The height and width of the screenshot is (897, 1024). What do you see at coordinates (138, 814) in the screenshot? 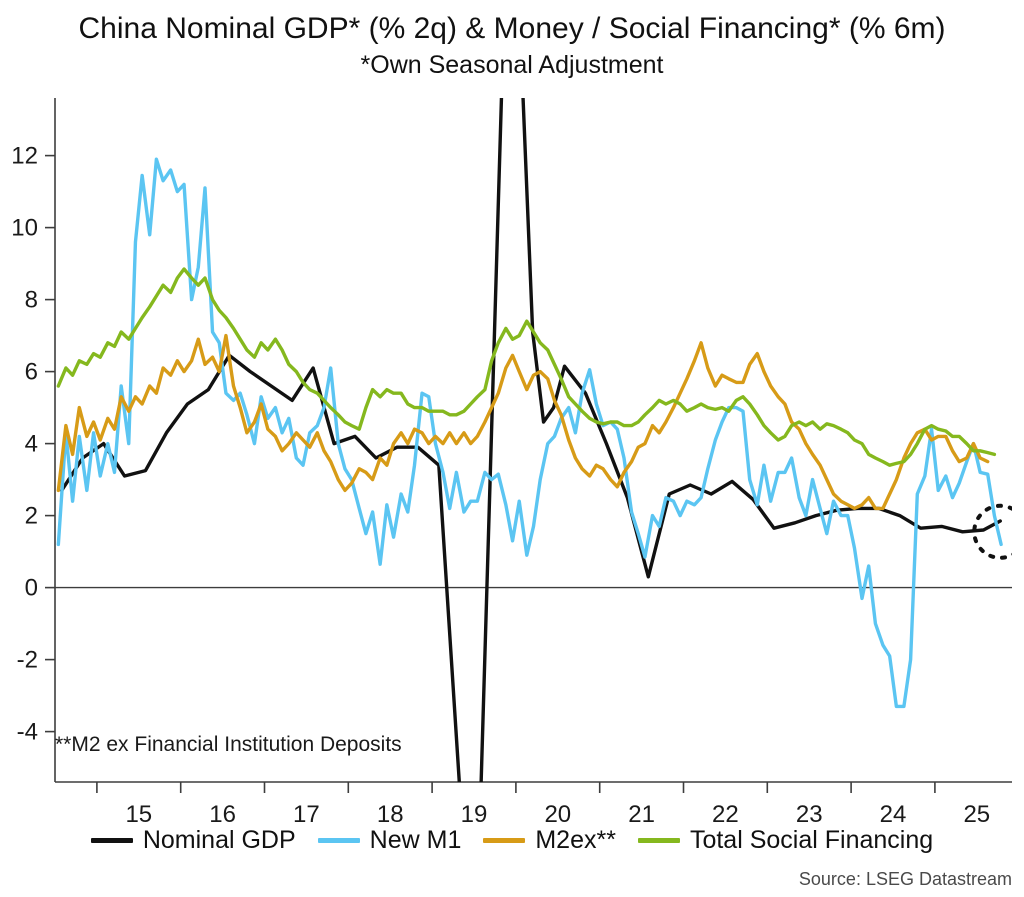
I see `x-axis-tick-label: 15` at bounding box center [138, 814].